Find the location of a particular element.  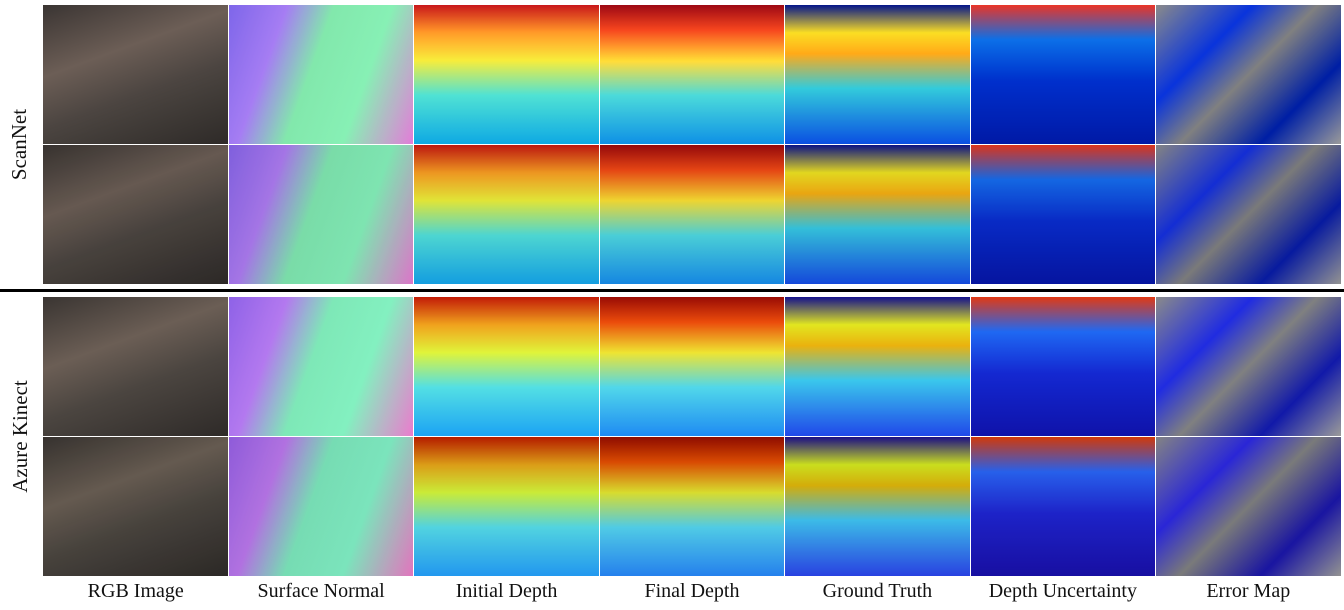

column-label: Depth Uncertainty is located at coordinates (1062, 591).